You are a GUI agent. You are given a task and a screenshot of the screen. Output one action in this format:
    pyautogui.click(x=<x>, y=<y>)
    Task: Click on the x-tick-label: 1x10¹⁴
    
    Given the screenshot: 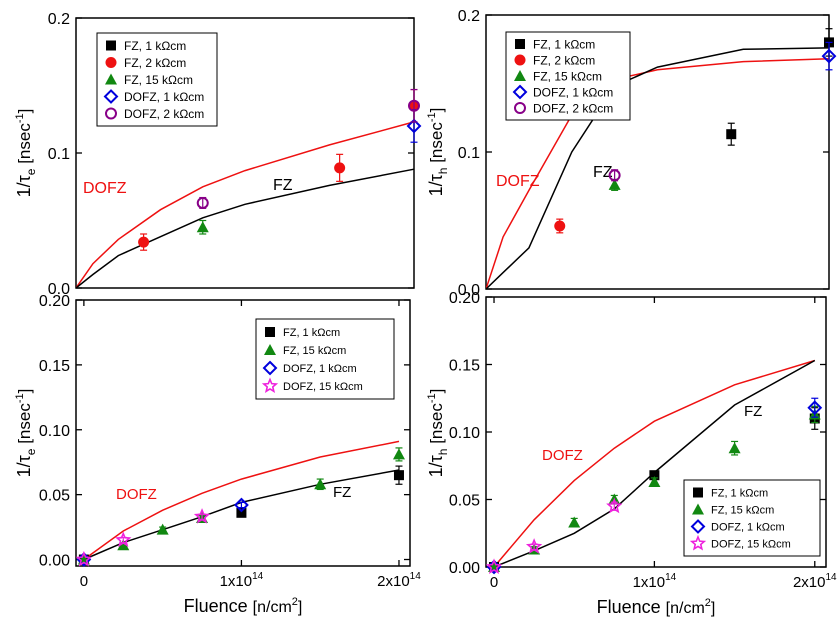 What is the action you would take?
    pyautogui.click(x=242, y=580)
    